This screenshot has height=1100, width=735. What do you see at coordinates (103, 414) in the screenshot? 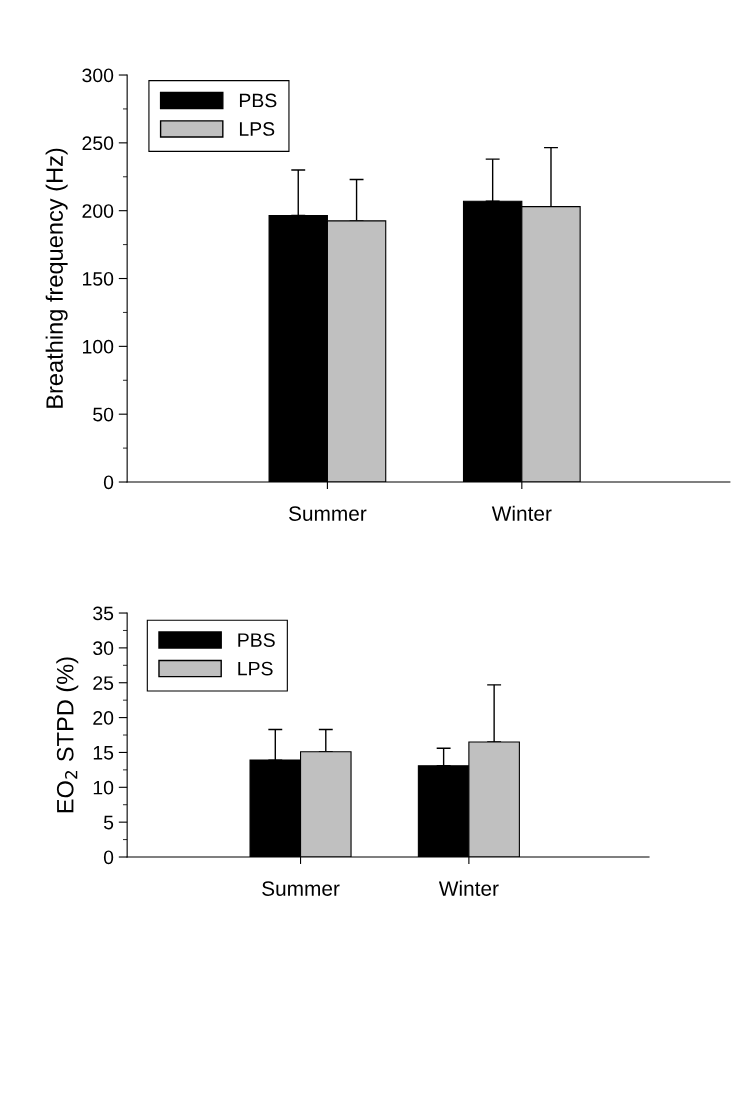
I see `y-tick-label: 50` at bounding box center [103, 414].